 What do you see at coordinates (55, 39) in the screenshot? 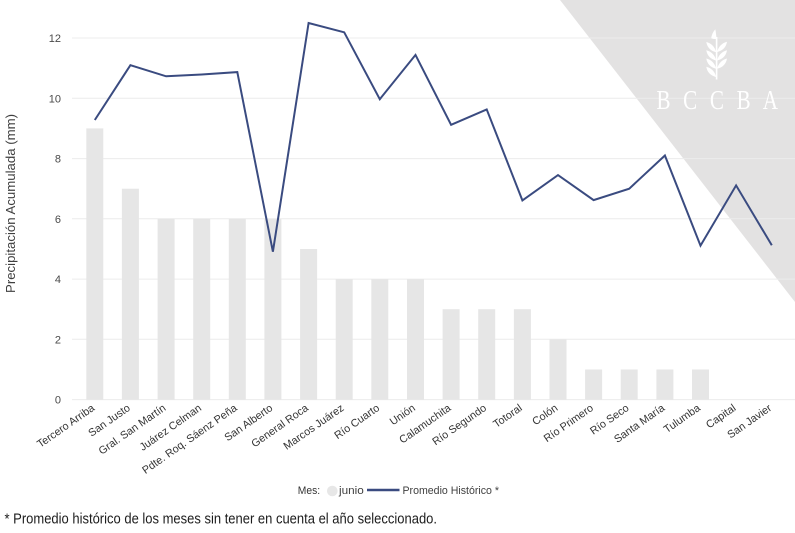
I see `svg-text: 12` at bounding box center [55, 39].